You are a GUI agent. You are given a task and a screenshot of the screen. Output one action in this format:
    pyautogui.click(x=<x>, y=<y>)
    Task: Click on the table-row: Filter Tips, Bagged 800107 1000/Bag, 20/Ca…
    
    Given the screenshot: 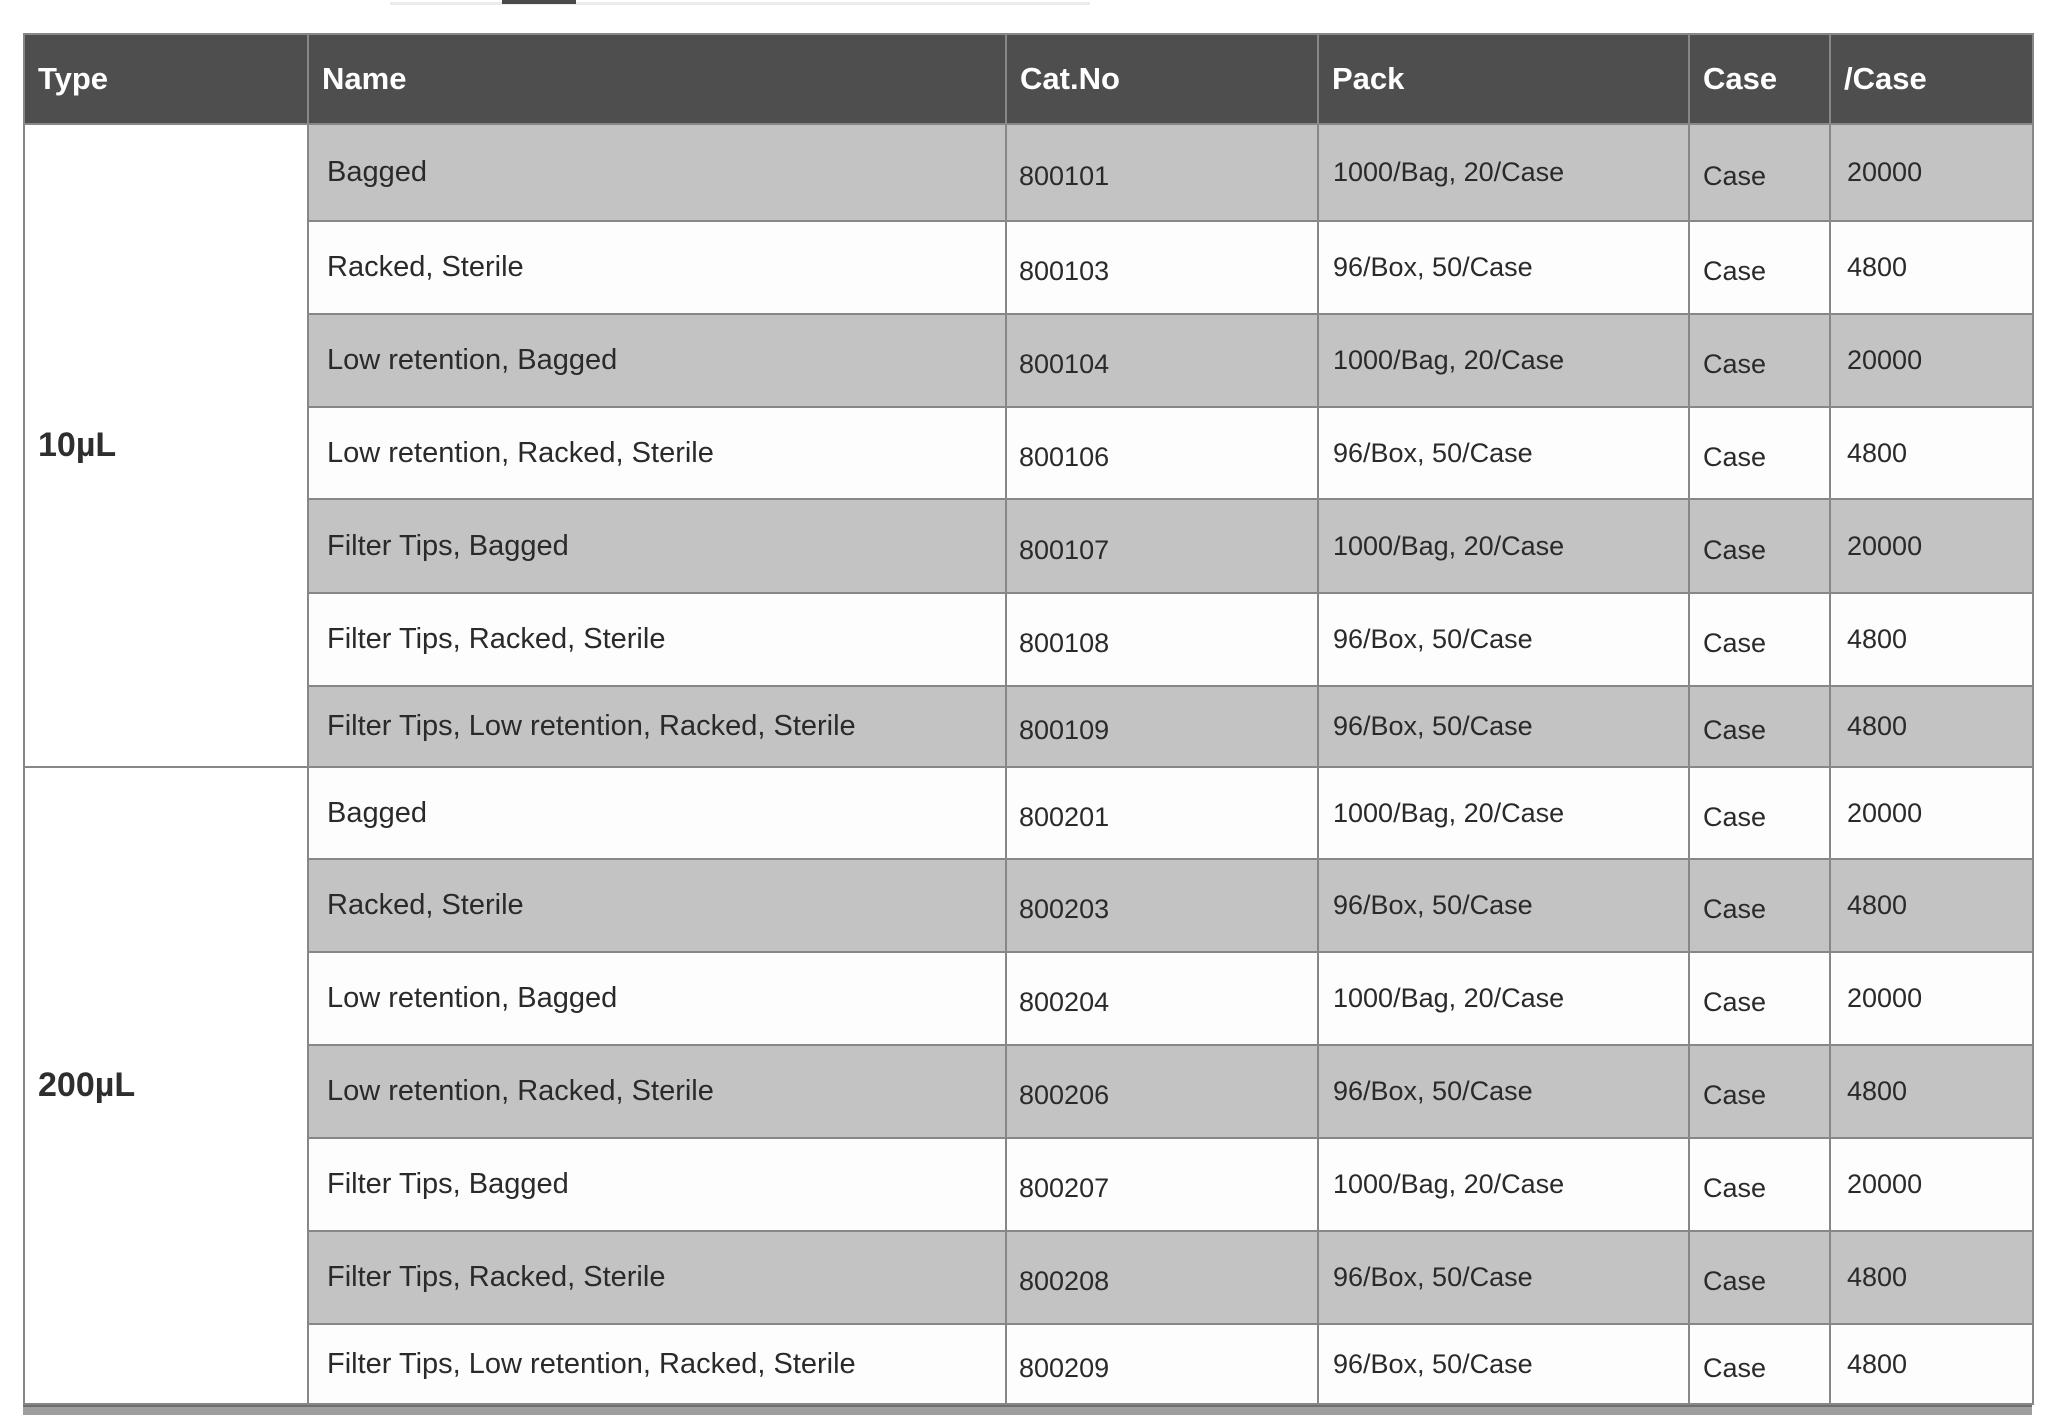 What is the action you would take?
    pyautogui.click(x=1029, y=546)
    